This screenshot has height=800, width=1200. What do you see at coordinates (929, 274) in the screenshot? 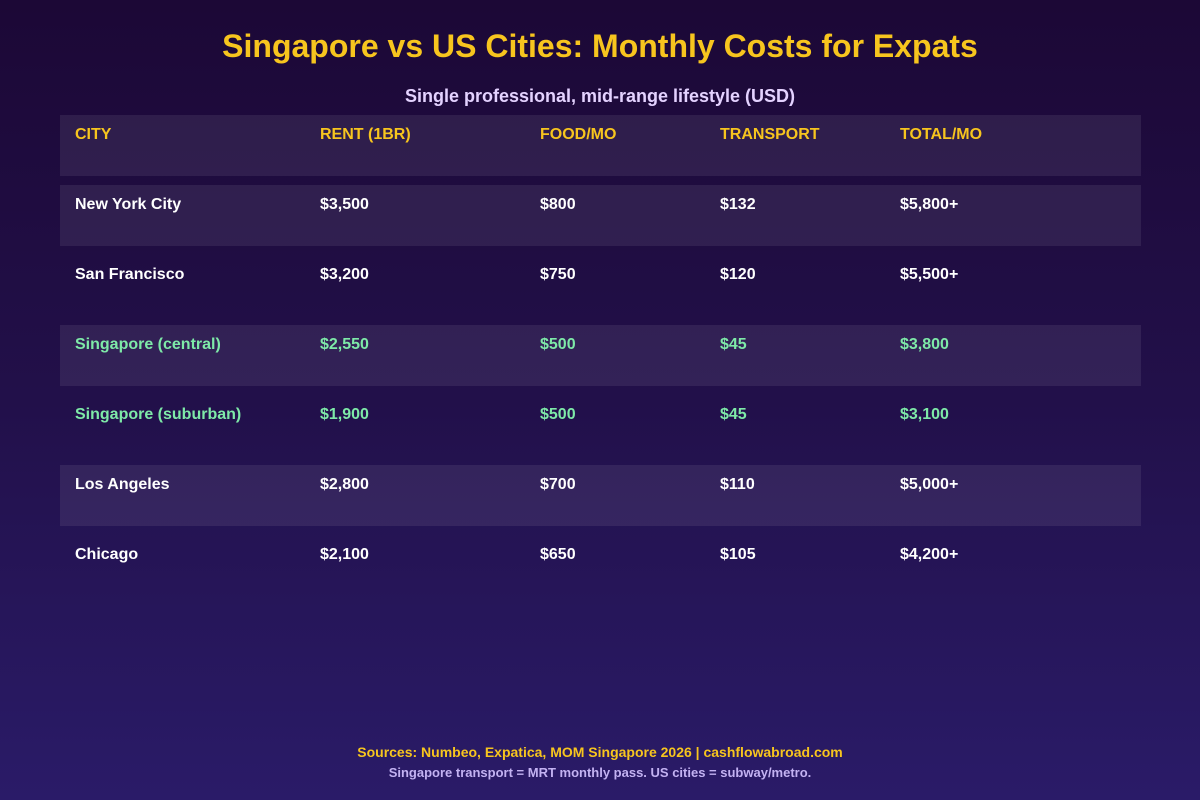
I see `table-cell: $5,500+` at bounding box center [929, 274].